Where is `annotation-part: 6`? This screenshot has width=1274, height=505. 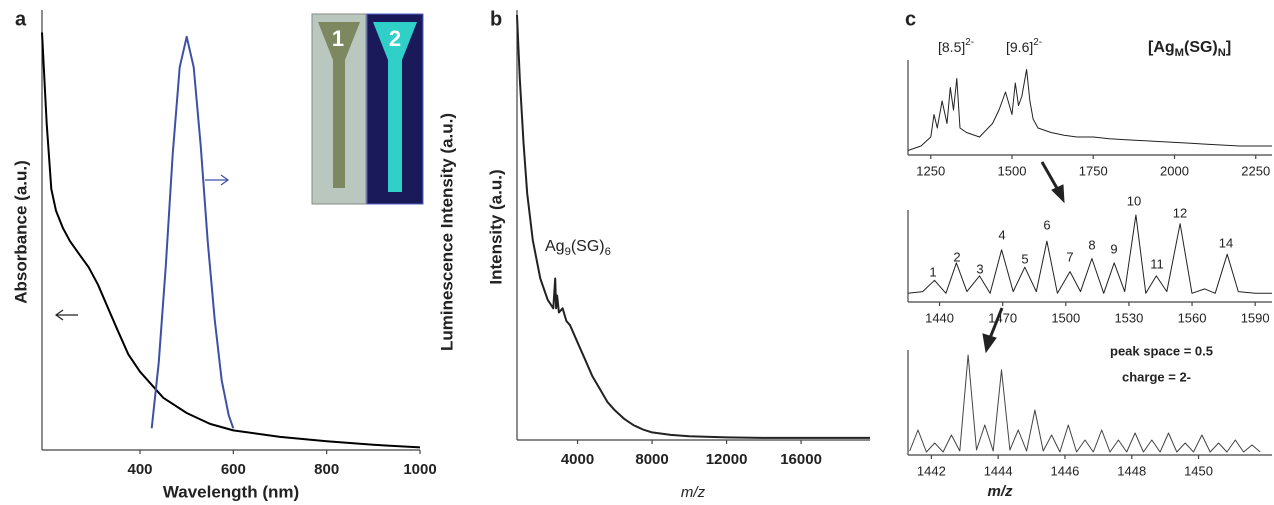
annotation-part: 6 is located at coordinates (608, 252).